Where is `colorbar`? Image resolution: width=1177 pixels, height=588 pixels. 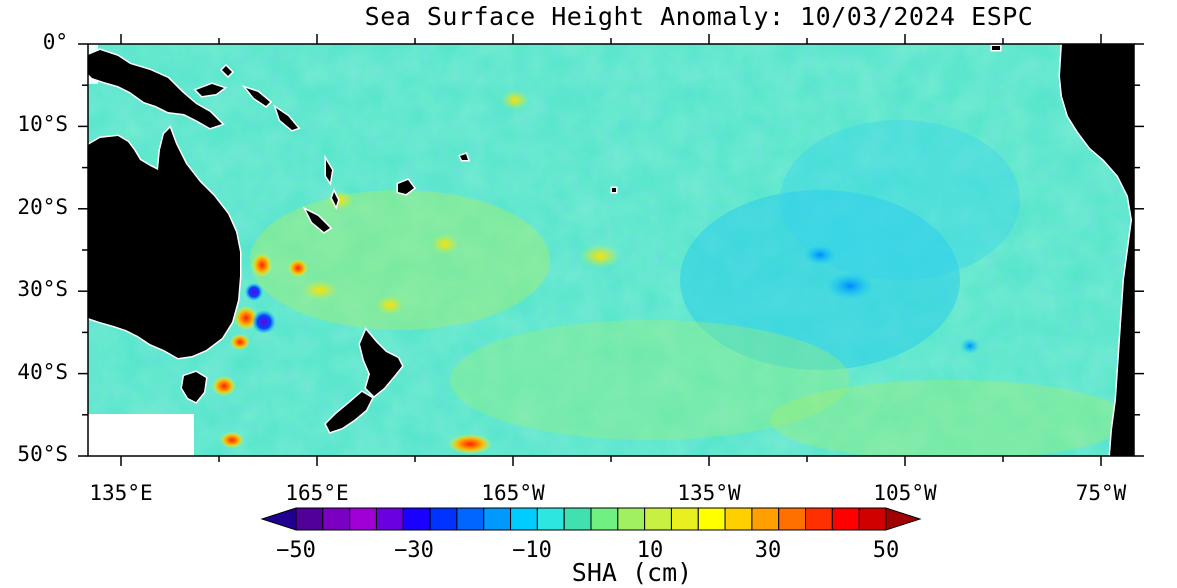
colorbar is located at coordinates (591, 519).